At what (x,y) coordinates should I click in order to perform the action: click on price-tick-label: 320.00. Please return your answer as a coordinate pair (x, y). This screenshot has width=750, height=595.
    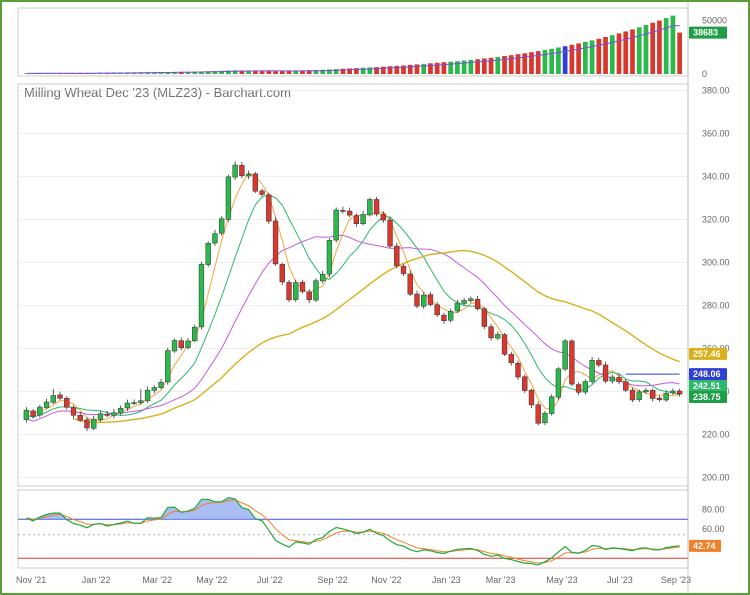
    Looking at the image, I should click on (716, 219).